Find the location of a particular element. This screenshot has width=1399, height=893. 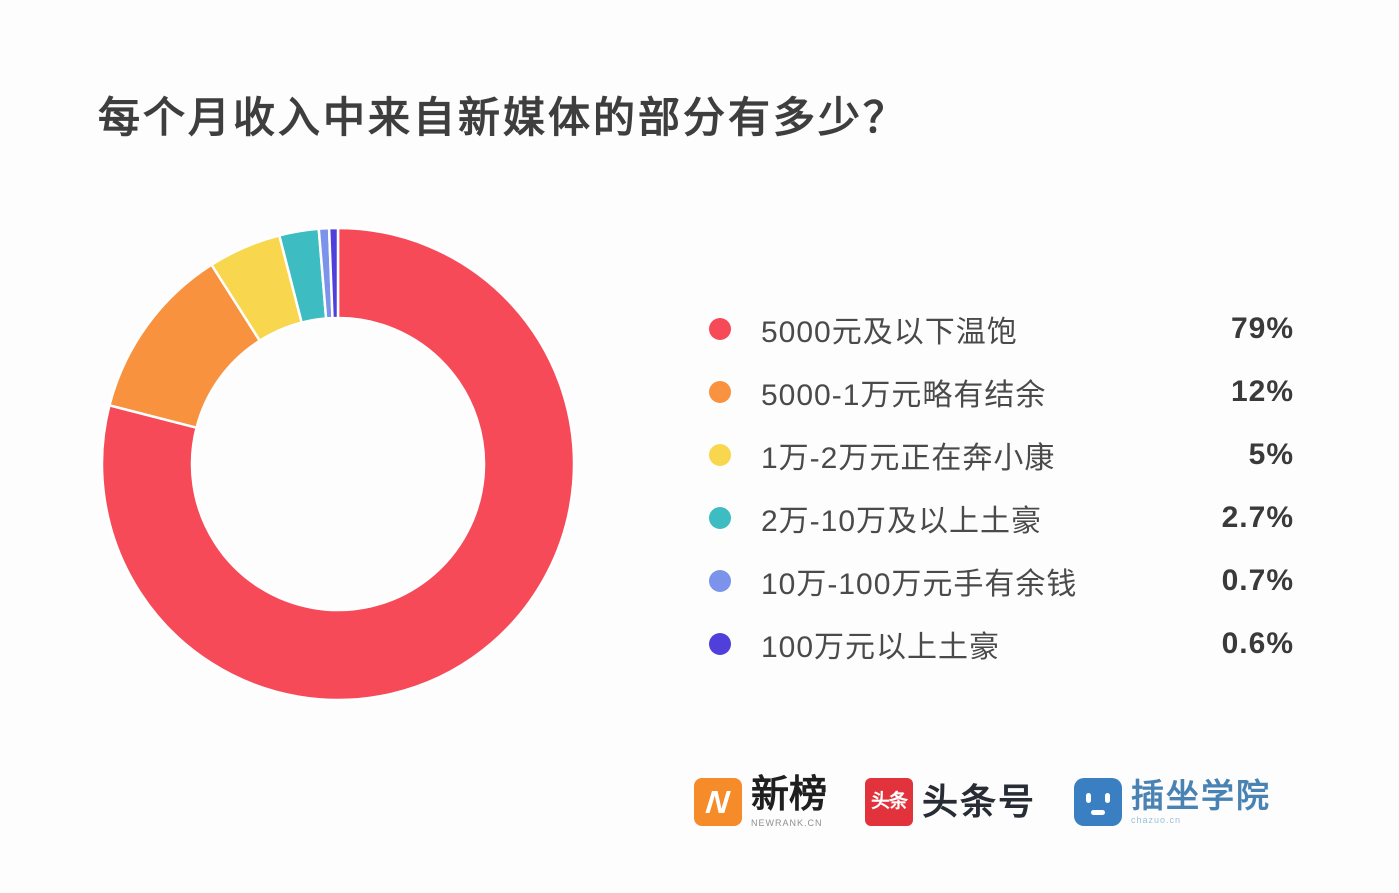

legend-label-3: 2万-10万及以上土豪 is located at coordinates (902, 521).